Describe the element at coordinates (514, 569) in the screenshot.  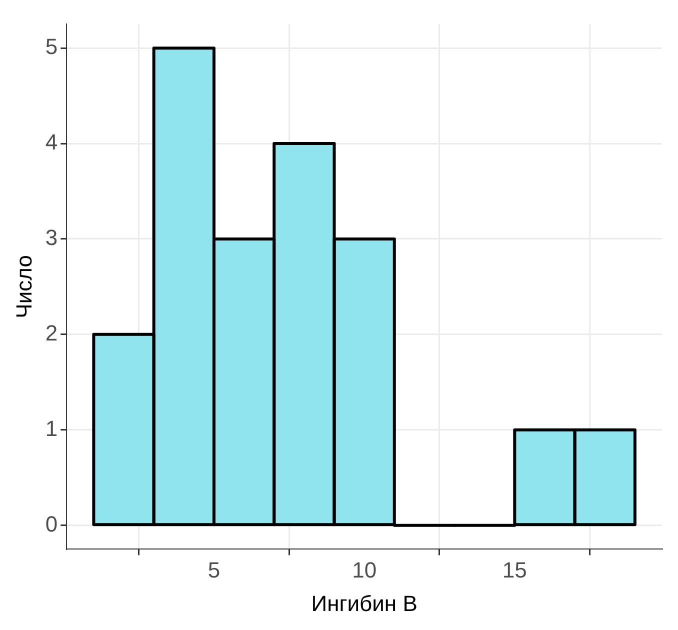
I see `x-tick-label: 15` at that location.